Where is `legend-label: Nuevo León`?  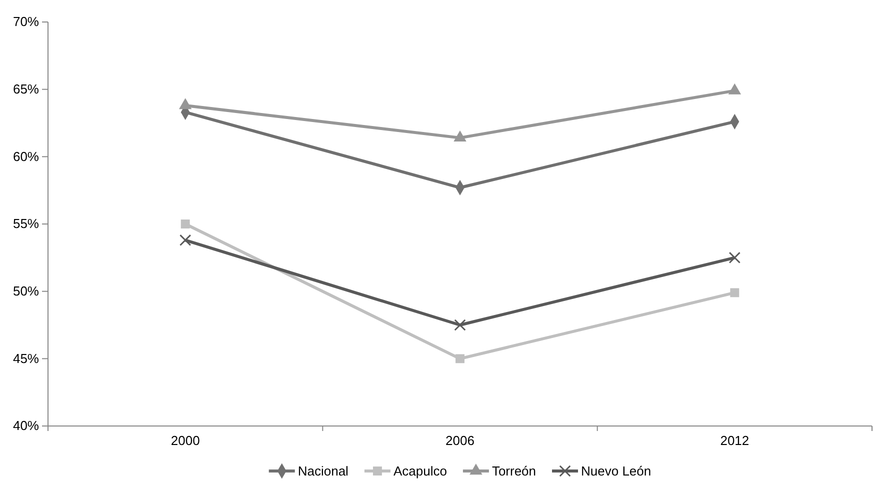
legend-label: Nuevo León is located at coordinates (616, 471).